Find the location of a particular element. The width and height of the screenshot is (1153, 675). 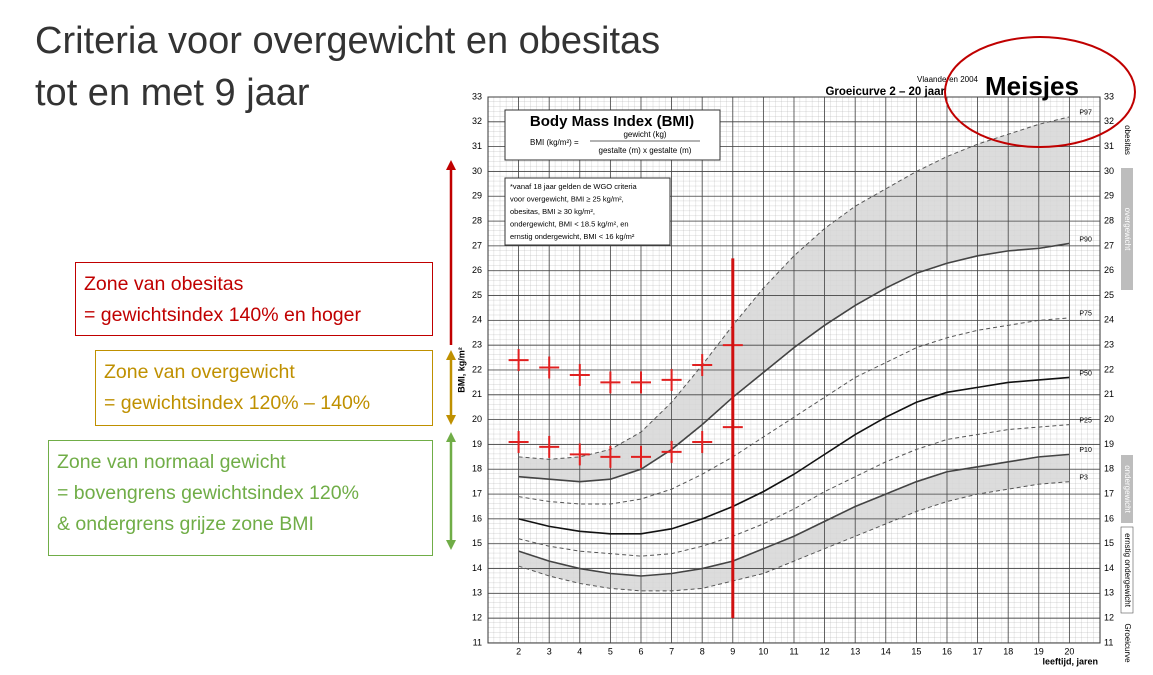

x-tick-label: 13 is located at coordinates (855, 651).